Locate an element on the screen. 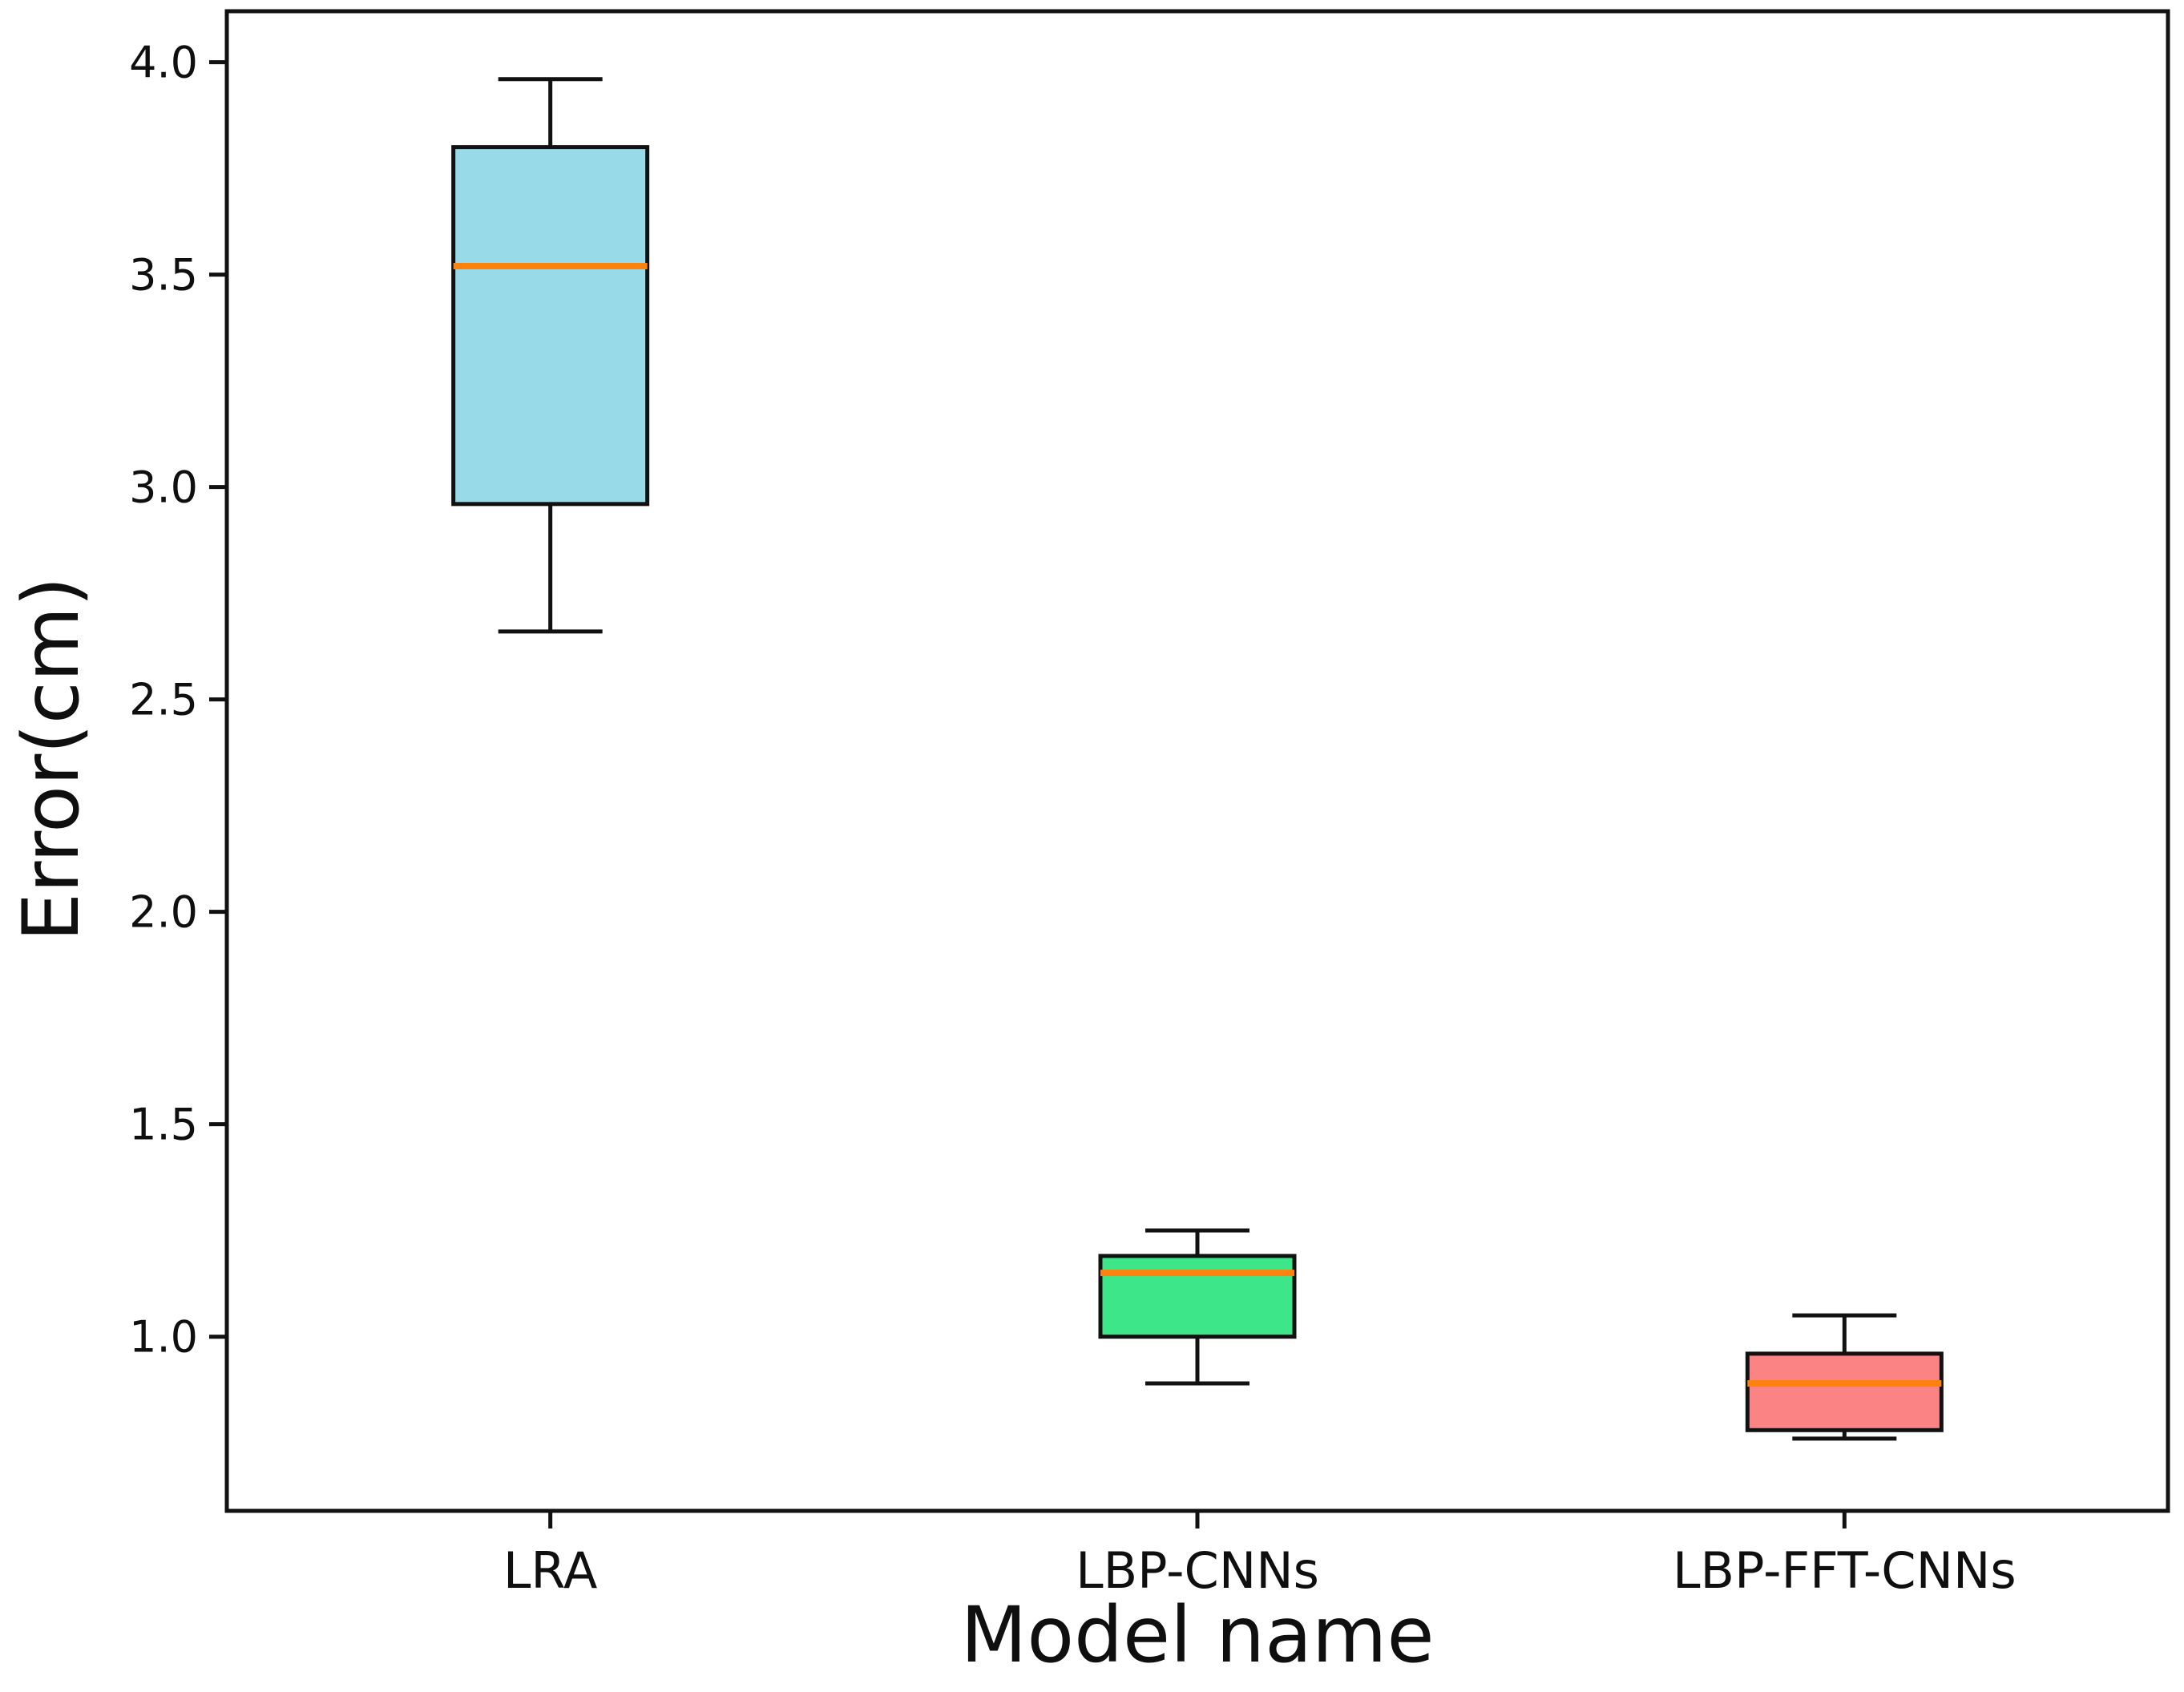 This screenshot has width=2184, height=1692. box-lbp-cnns is located at coordinates (1198, 1296).